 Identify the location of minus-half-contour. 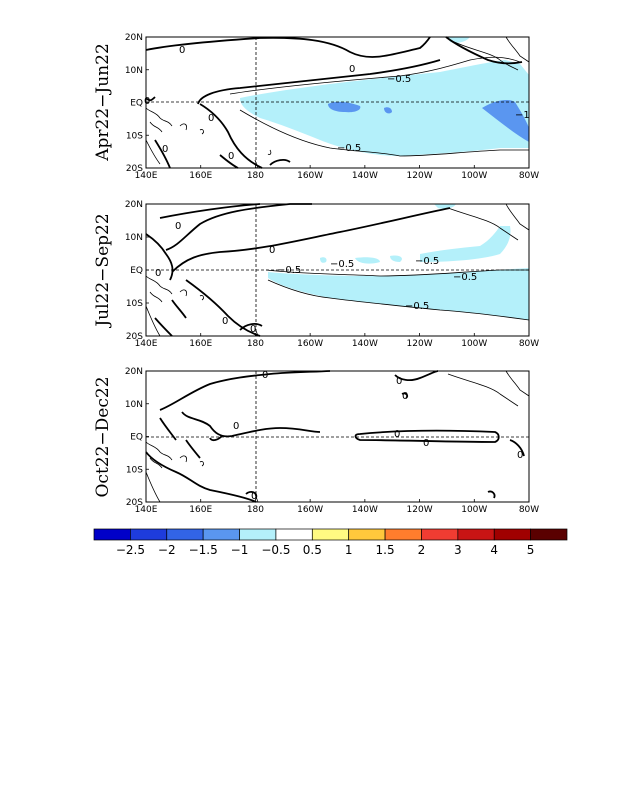
(379, 106).